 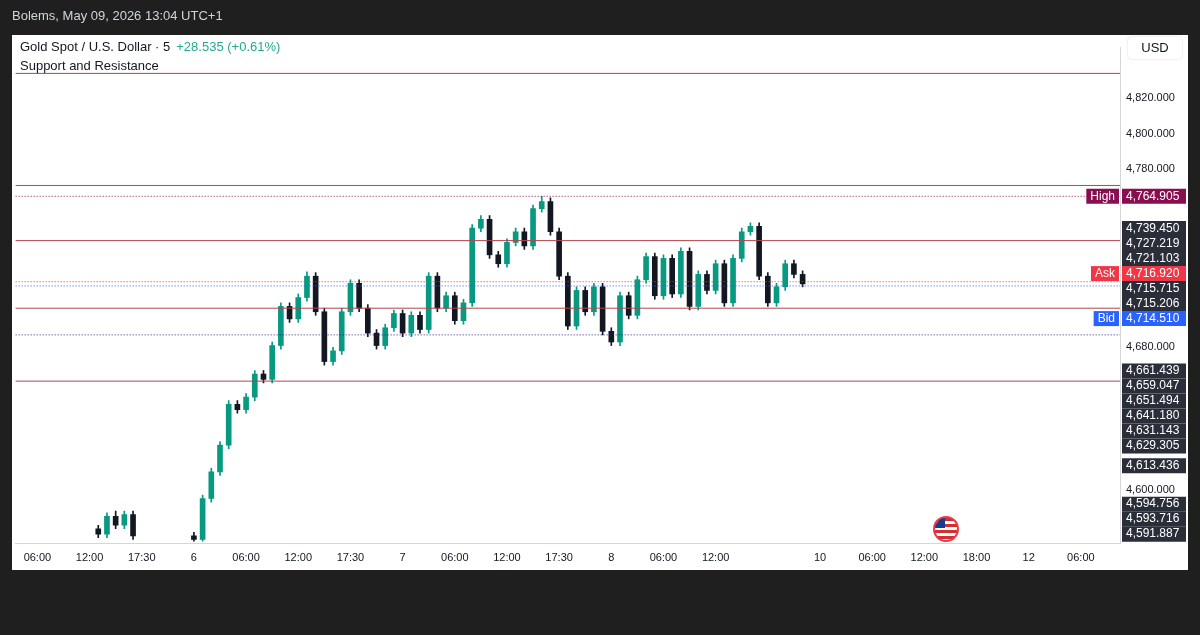 I want to click on text: 4,613.436, so click(x=1153, y=465).